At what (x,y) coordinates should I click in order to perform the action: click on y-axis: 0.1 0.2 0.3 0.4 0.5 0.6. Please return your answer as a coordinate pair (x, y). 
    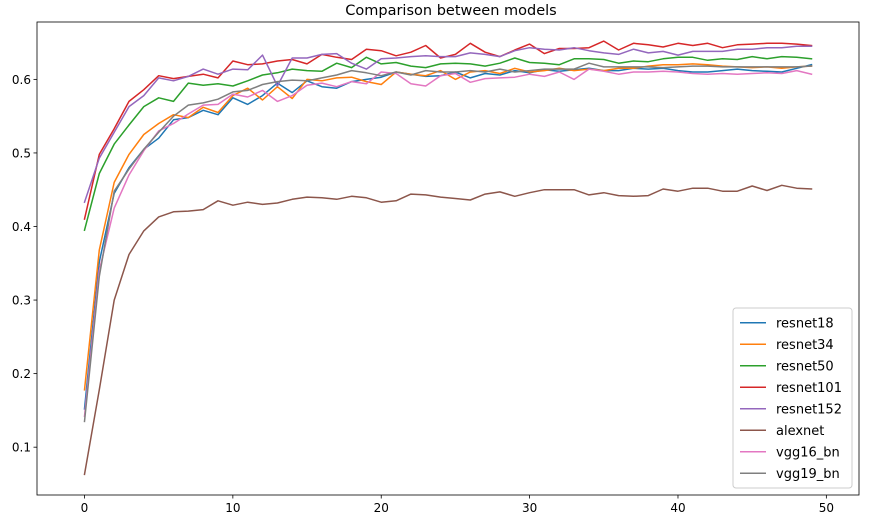
    Looking at the image, I should click on (24, 264).